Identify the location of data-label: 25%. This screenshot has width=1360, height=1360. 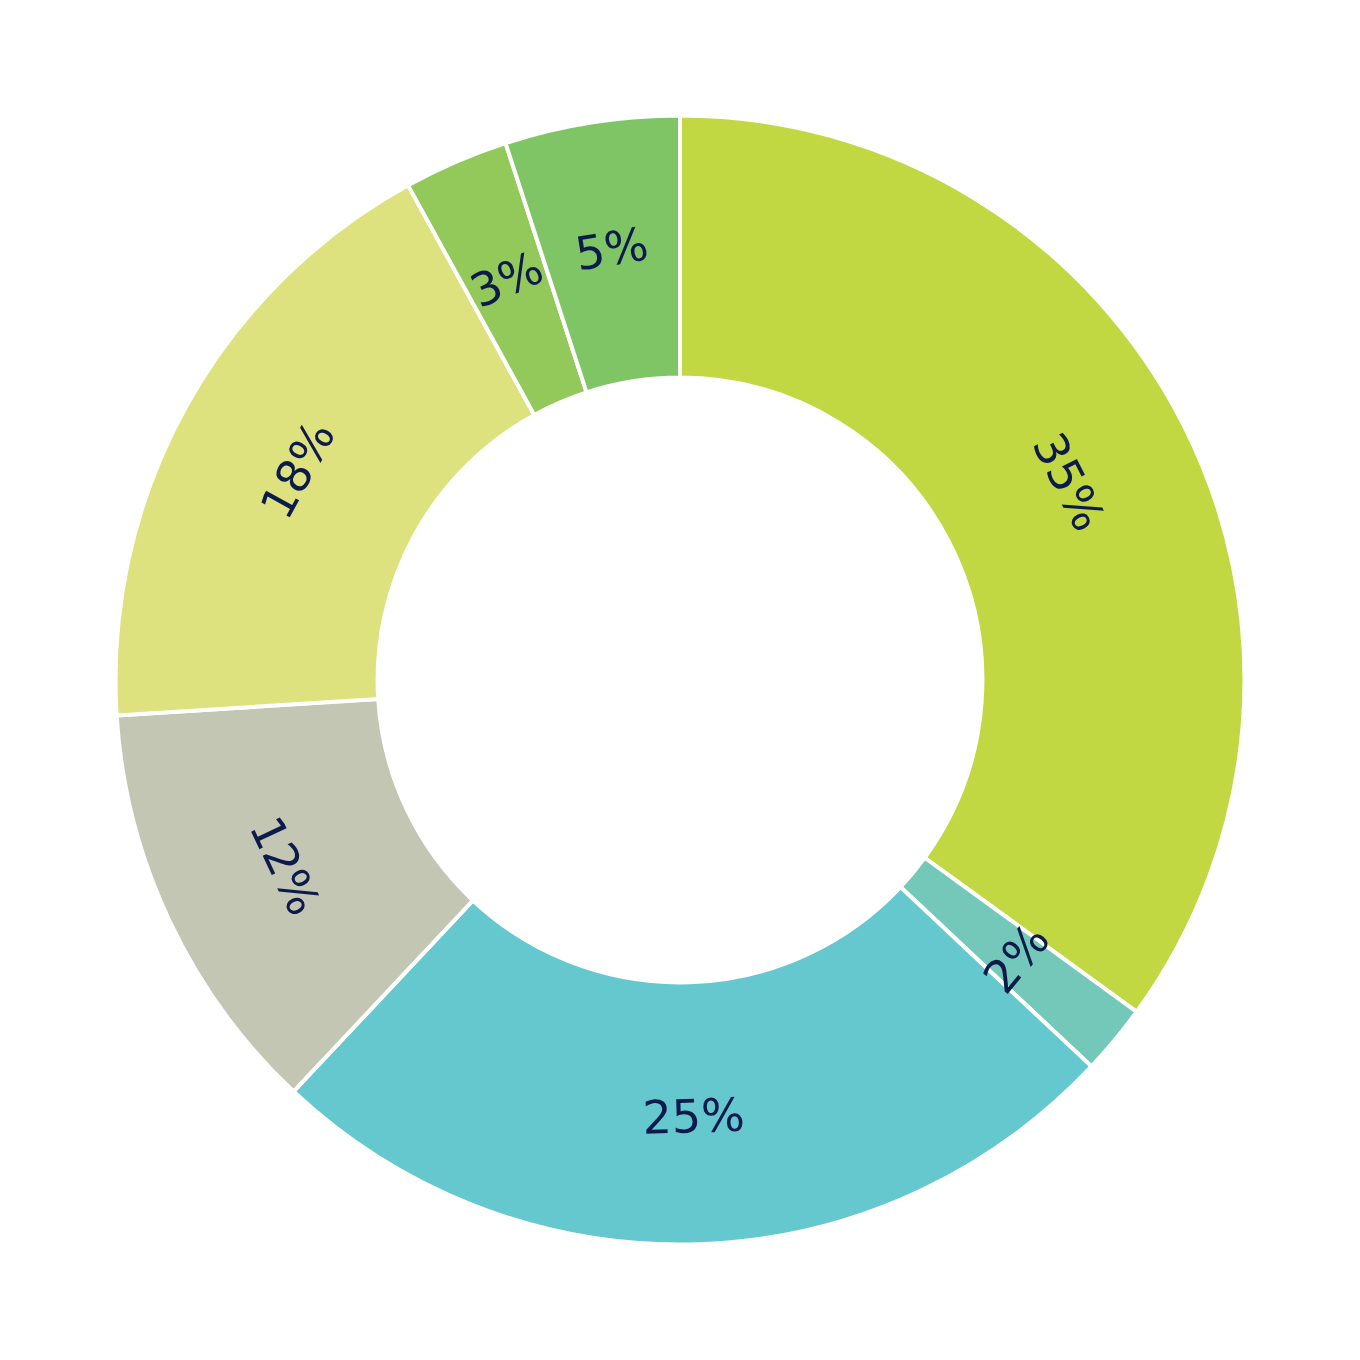
(693, 1116).